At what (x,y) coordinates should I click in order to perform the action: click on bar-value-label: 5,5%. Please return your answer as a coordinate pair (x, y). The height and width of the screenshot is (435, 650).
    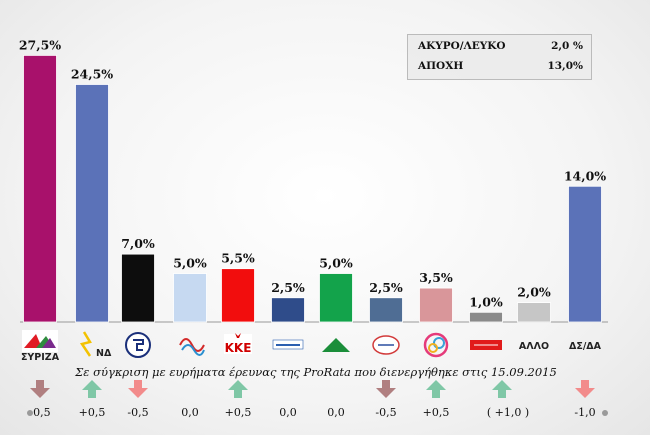
    Looking at the image, I should click on (238, 258).